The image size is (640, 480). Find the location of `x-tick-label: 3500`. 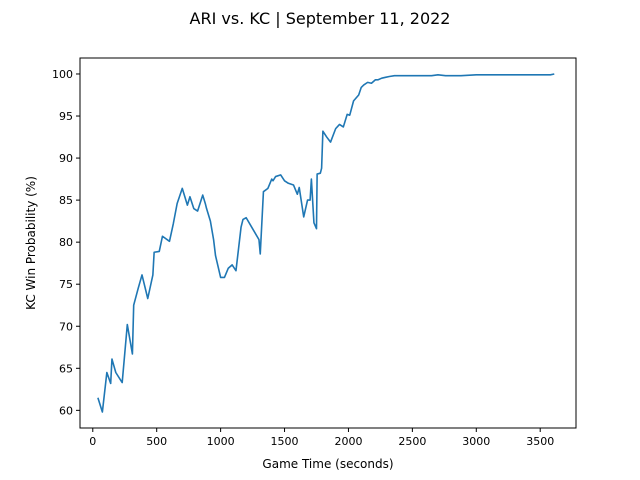

x-tick-label: 3500 is located at coordinates (540, 441).